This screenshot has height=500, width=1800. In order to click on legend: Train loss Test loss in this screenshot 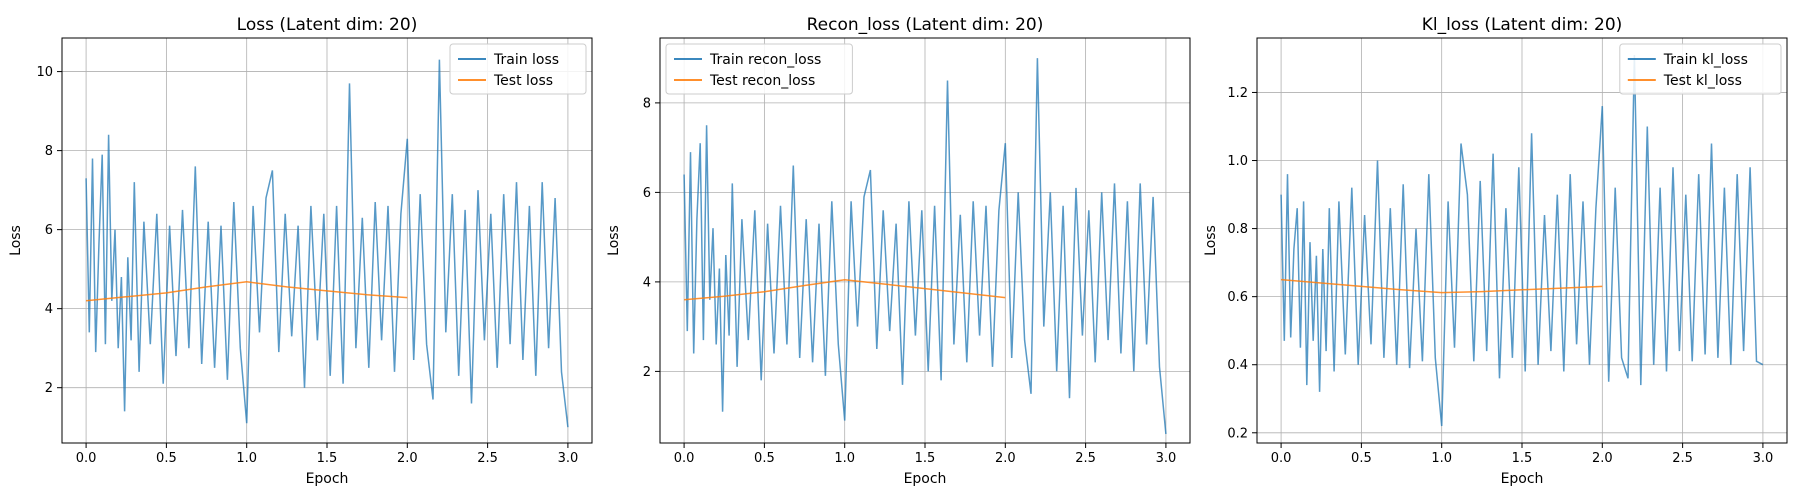, I will do `click(518, 69)`.